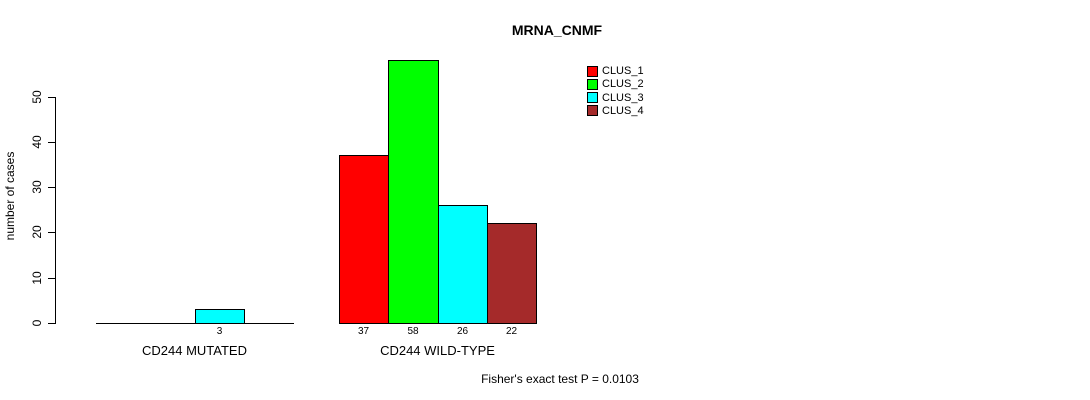 The width and height of the screenshot is (1090, 400). I want to click on legend-label: CLUS_4, so click(623, 110).